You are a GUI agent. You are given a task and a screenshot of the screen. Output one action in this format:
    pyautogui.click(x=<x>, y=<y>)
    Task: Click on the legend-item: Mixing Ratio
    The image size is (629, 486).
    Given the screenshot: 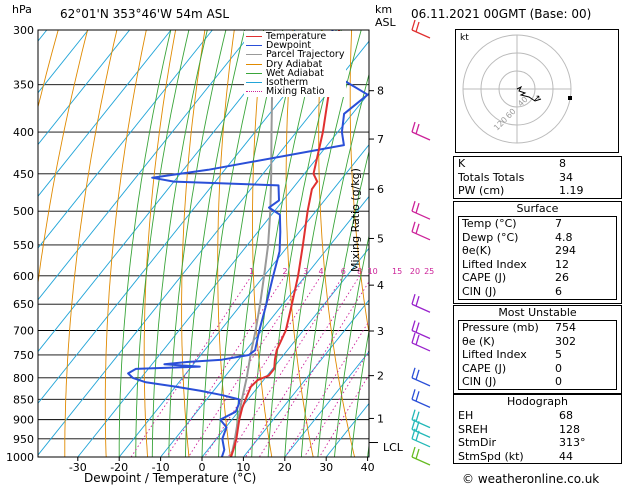 What is the action you would take?
    pyautogui.click(x=295, y=91)
    